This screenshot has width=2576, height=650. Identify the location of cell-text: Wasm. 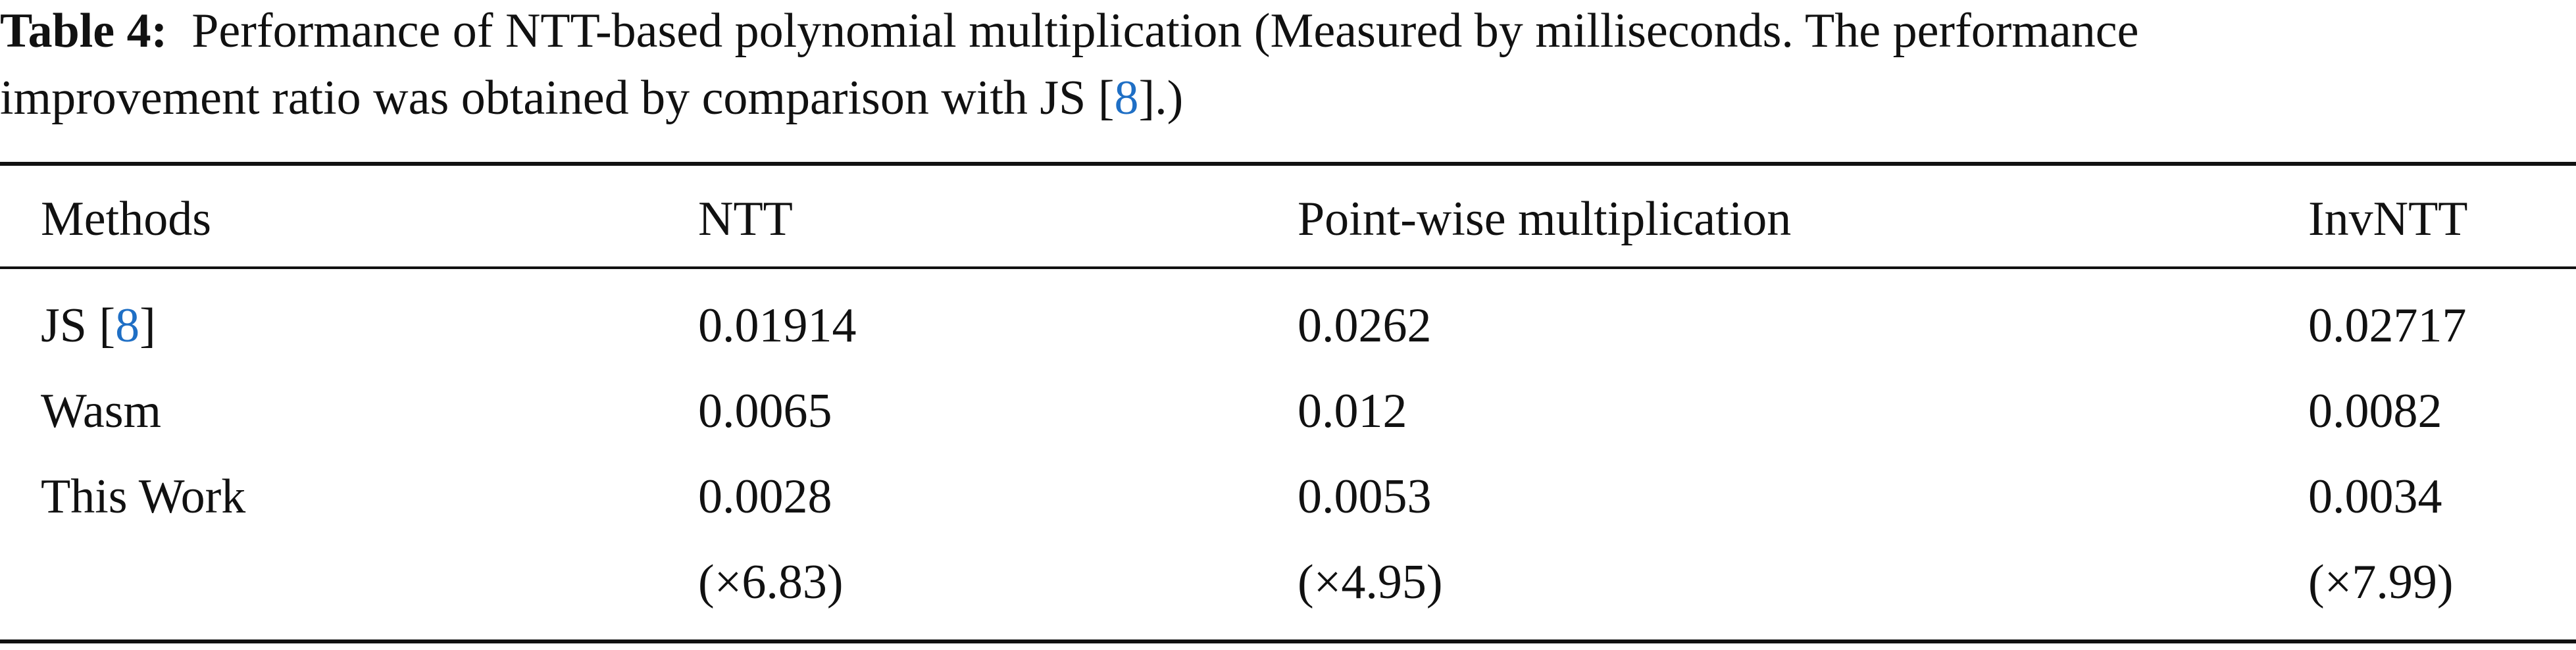
(101, 411).